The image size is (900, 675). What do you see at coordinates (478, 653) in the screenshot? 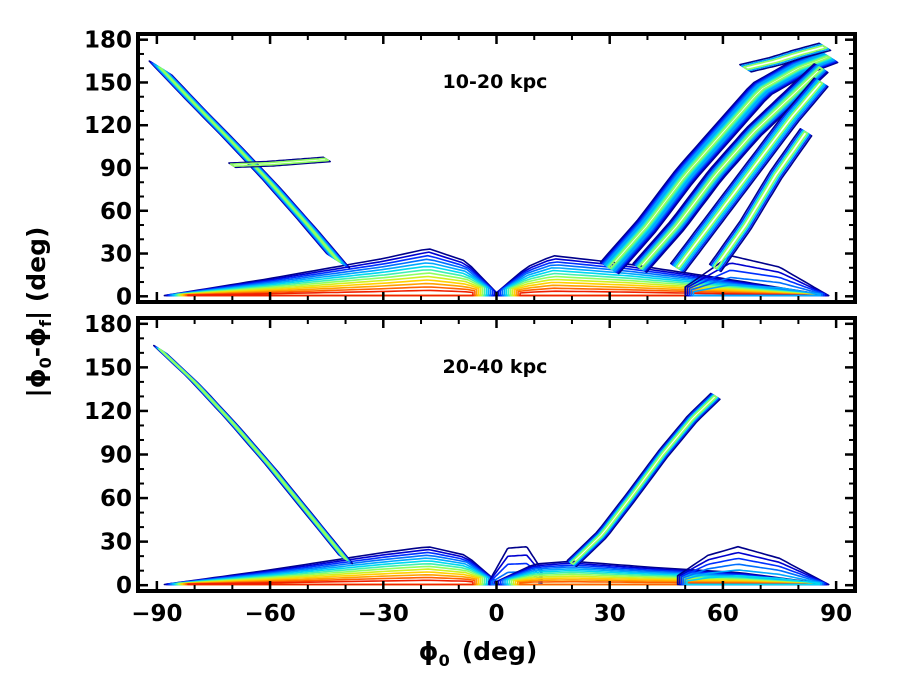
I see `x-axis-title: ϕ0 (deg)` at bounding box center [478, 653].